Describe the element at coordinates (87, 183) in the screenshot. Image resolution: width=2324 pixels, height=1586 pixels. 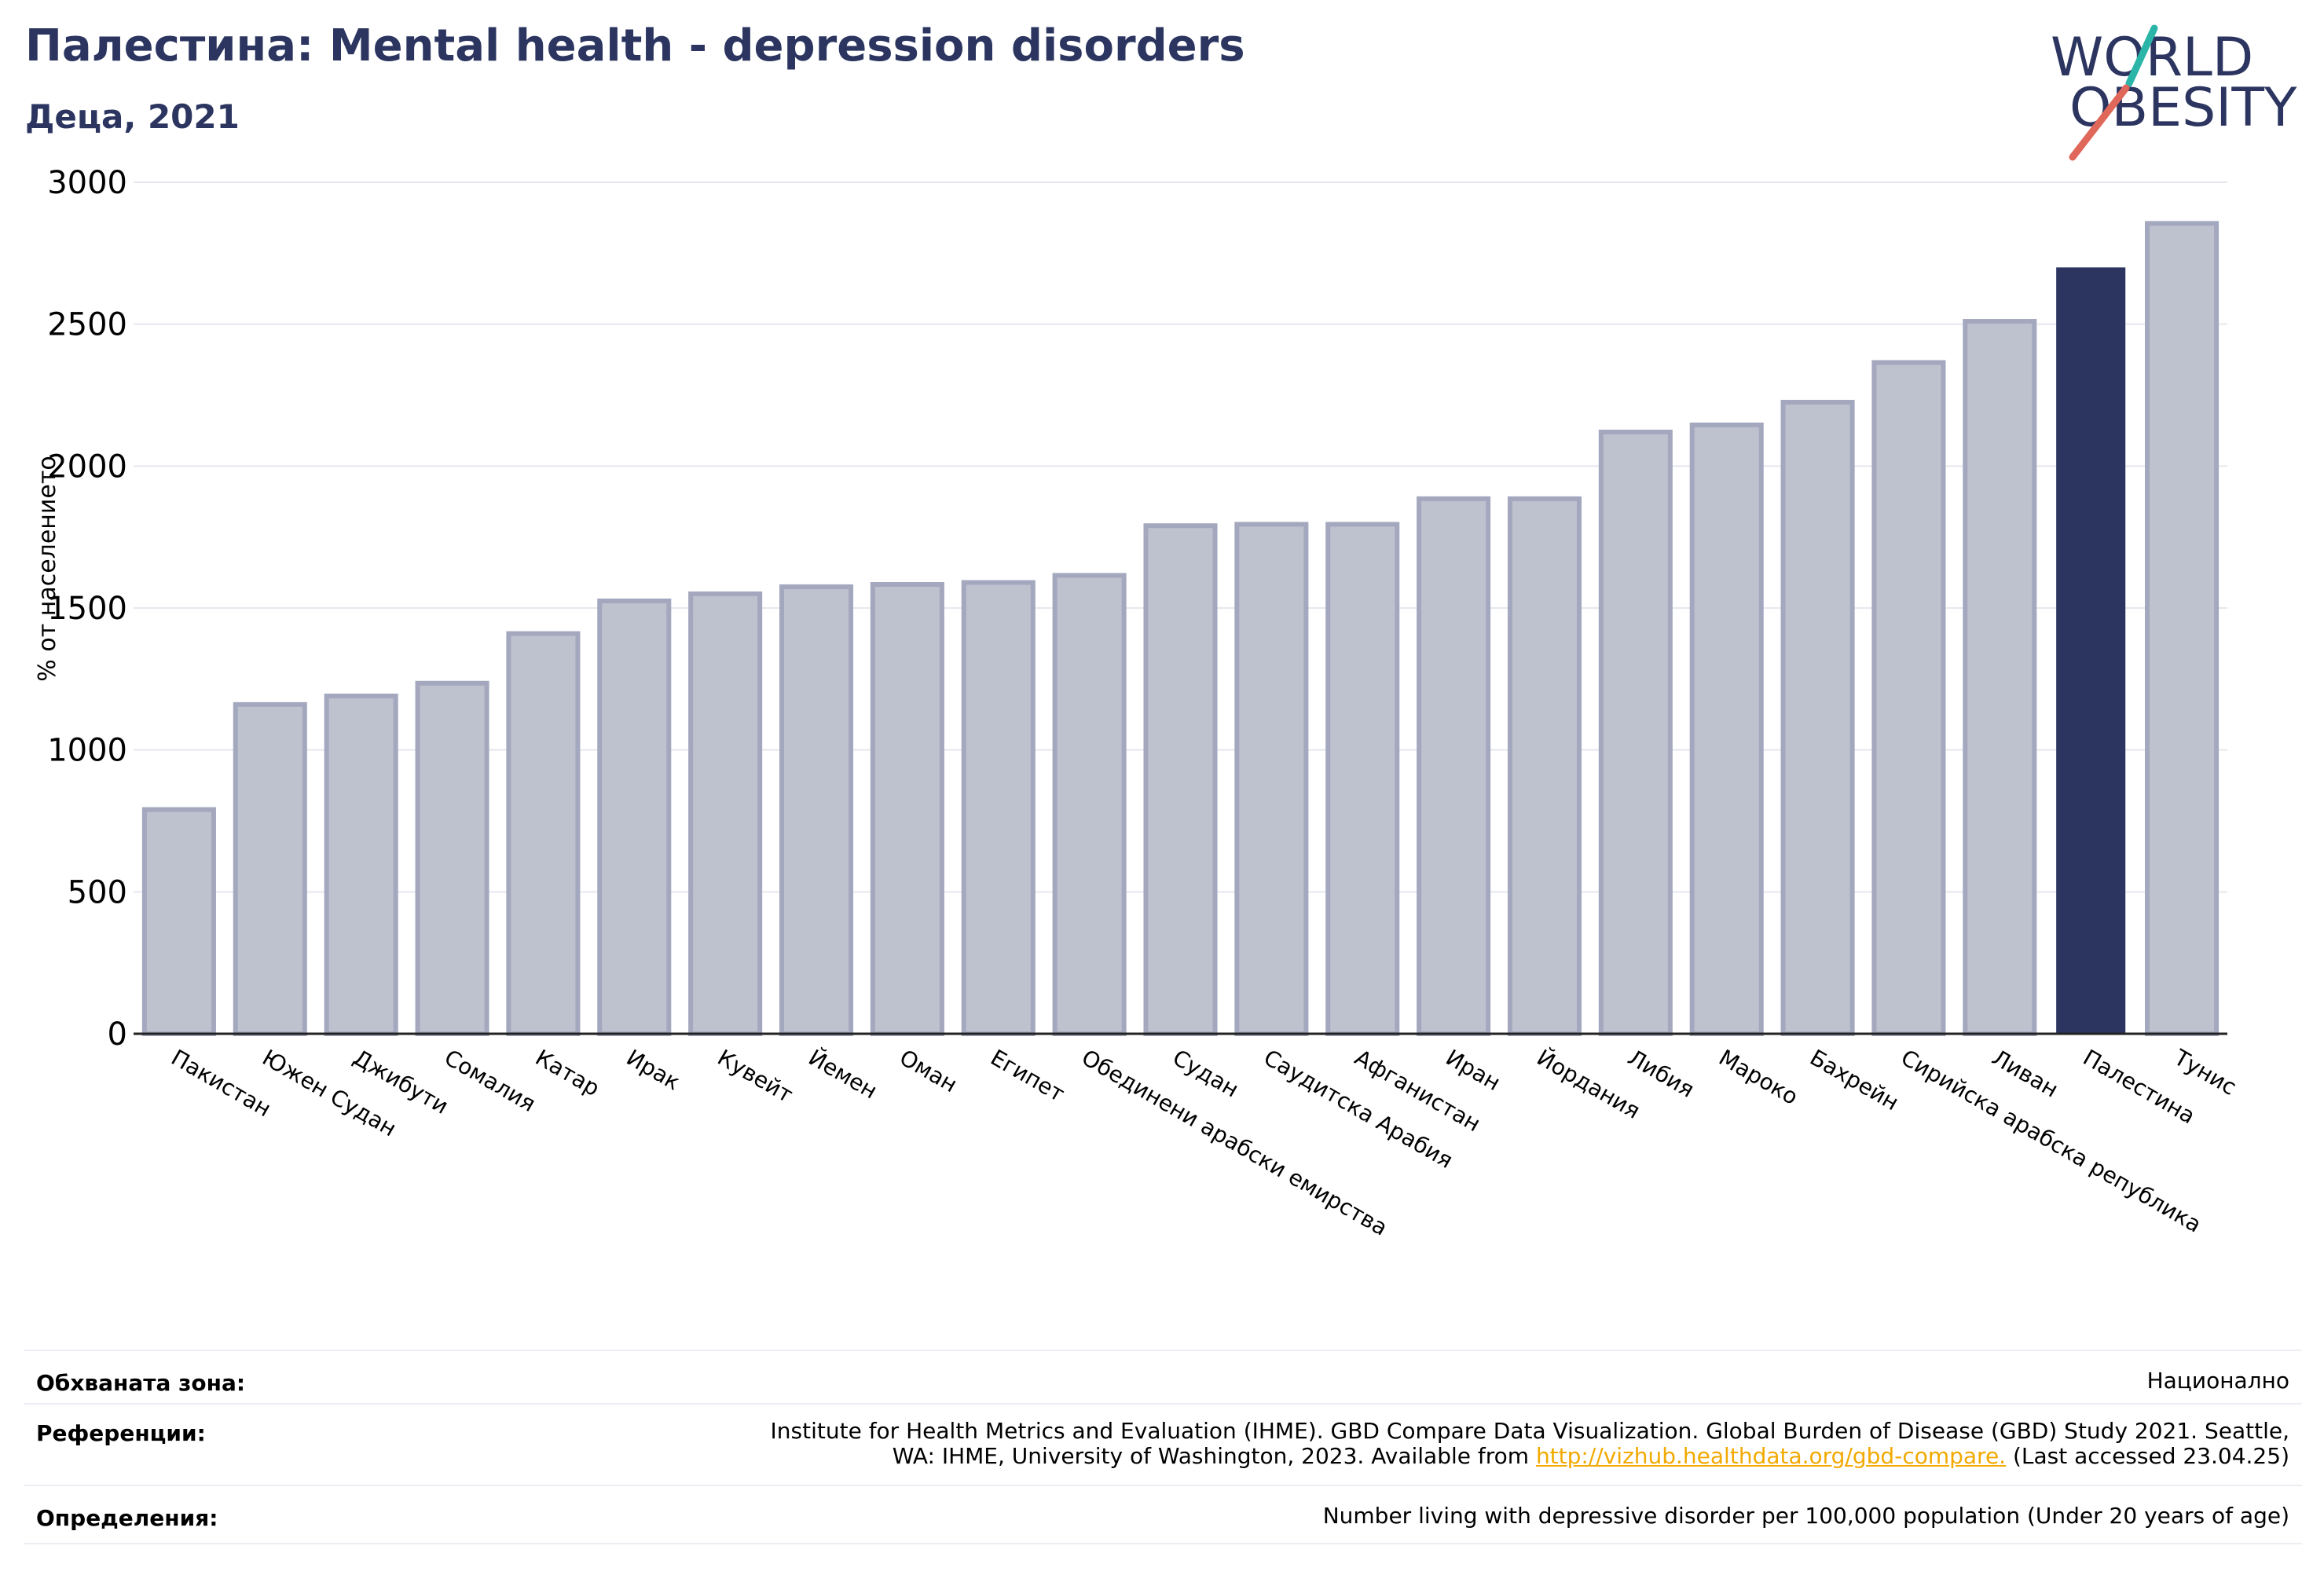
I see `y-tick-label: 3000` at that location.